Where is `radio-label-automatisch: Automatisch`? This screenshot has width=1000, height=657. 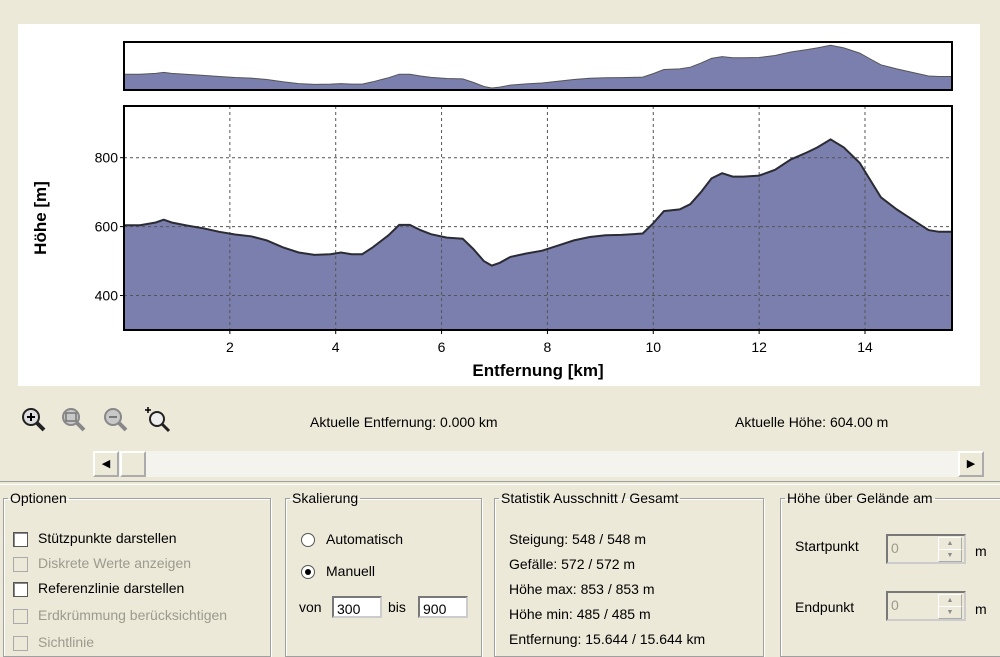 radio-label-automatisch: Automatisch is located at coordinates (365, 539).